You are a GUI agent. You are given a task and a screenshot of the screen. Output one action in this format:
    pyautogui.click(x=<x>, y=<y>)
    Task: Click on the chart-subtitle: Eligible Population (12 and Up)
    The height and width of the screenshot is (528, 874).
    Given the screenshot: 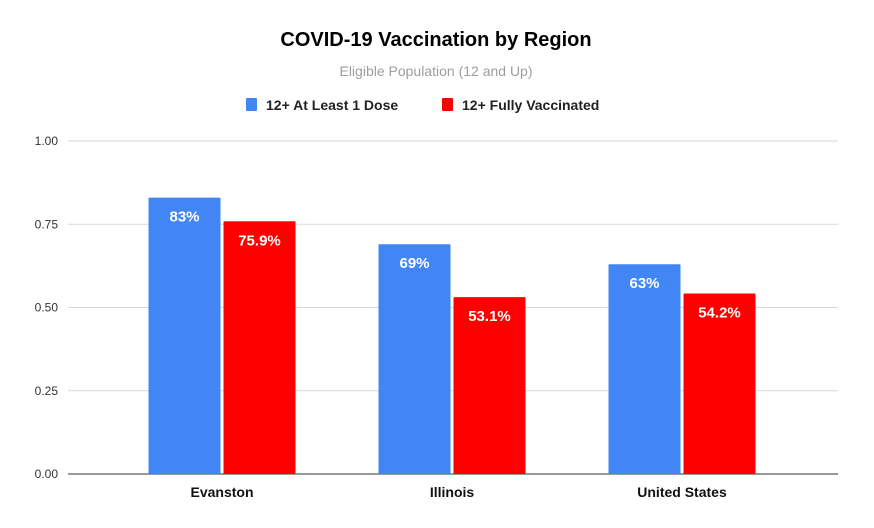 What is the action you would take?
    pyautogui.click(x=435, y=71)
    